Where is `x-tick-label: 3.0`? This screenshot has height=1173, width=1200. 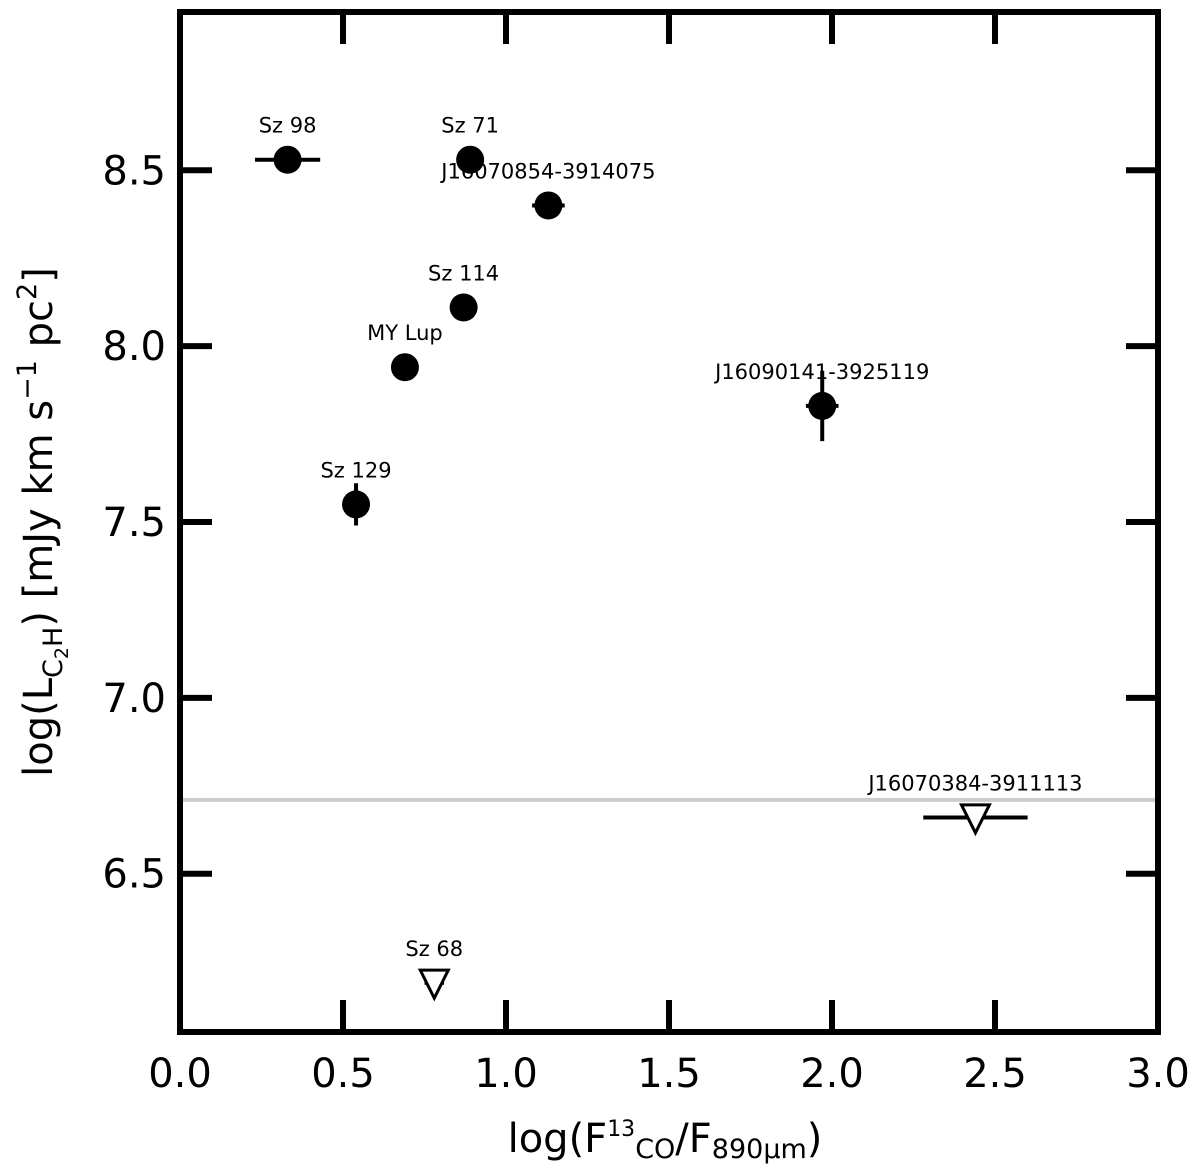 x-tick-label: 3.0 is located at coordinates (1158, 1074).